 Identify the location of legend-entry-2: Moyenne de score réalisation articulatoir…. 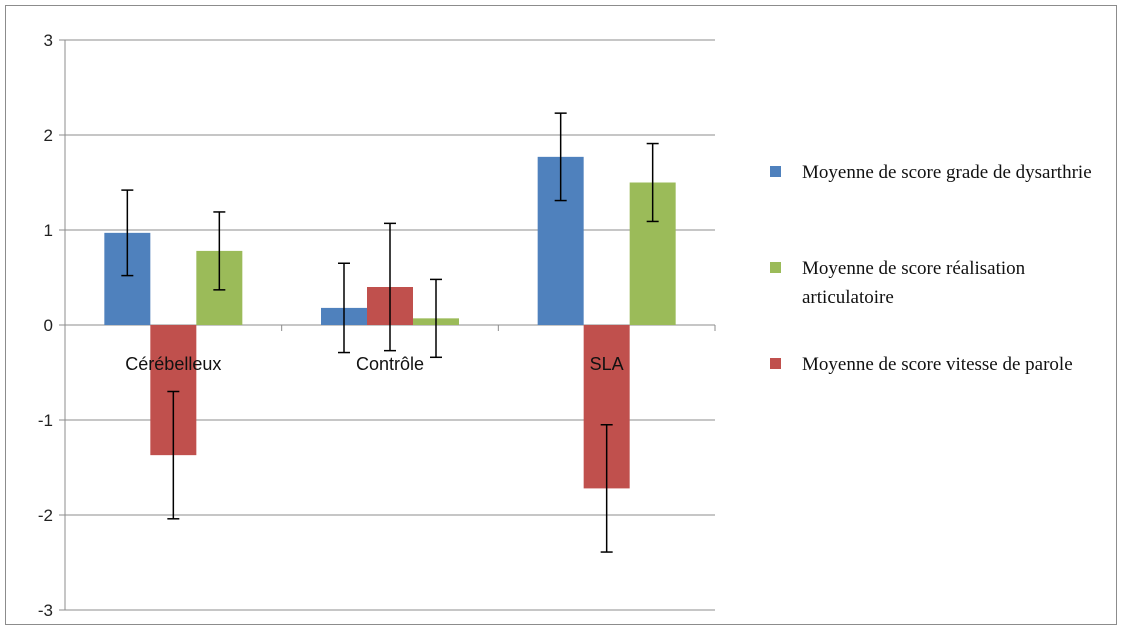
(914, 283).